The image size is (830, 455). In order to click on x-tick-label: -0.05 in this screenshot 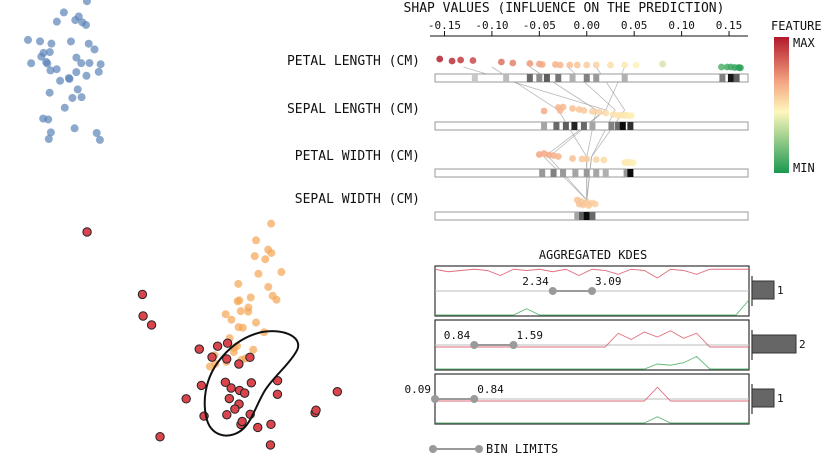, I will do `click(539, 25)`.